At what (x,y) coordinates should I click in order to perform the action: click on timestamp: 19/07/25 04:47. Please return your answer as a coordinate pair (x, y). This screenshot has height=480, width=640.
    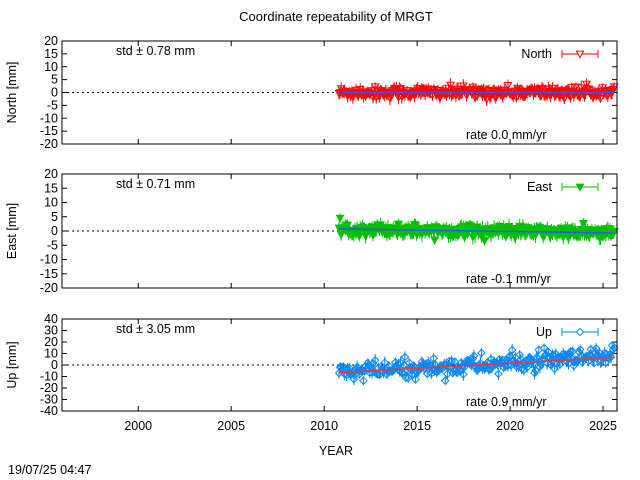
    Looking at the image, I should click on (49, 470).